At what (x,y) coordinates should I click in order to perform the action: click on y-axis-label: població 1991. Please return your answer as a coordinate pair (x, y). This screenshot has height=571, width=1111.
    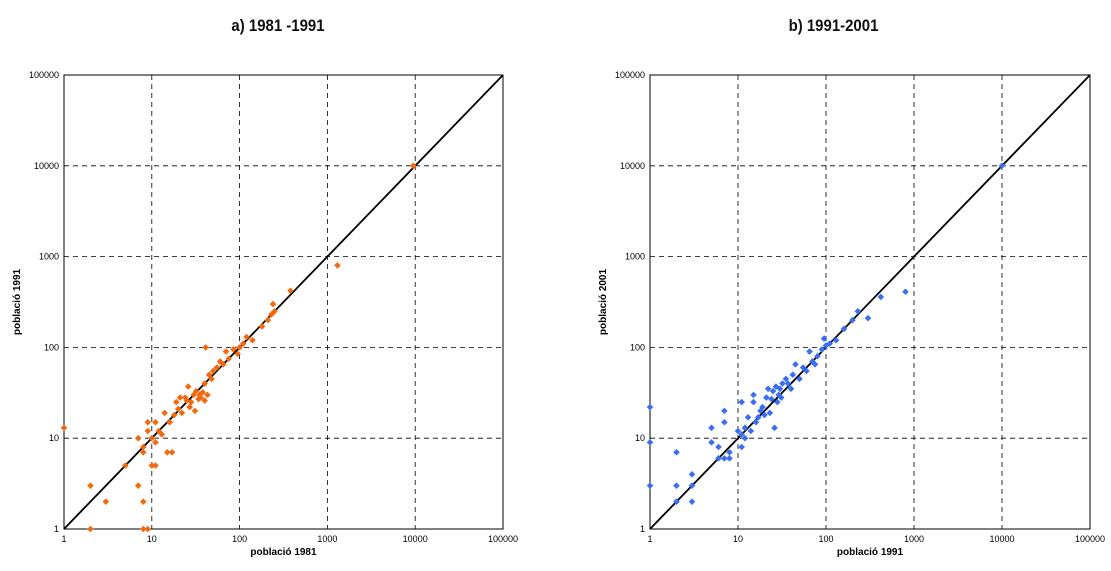
    Looking at the image, I should click on (17, 301).